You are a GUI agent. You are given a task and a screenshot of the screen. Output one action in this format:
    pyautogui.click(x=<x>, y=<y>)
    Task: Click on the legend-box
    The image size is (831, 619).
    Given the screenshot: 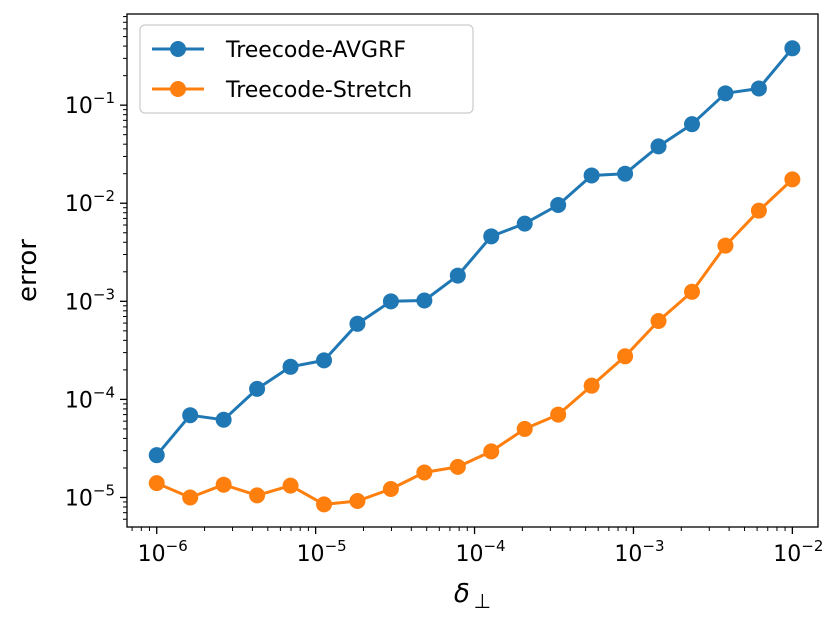 What is the action you would take?
    pyautogui.click(x=306, y=69)
    